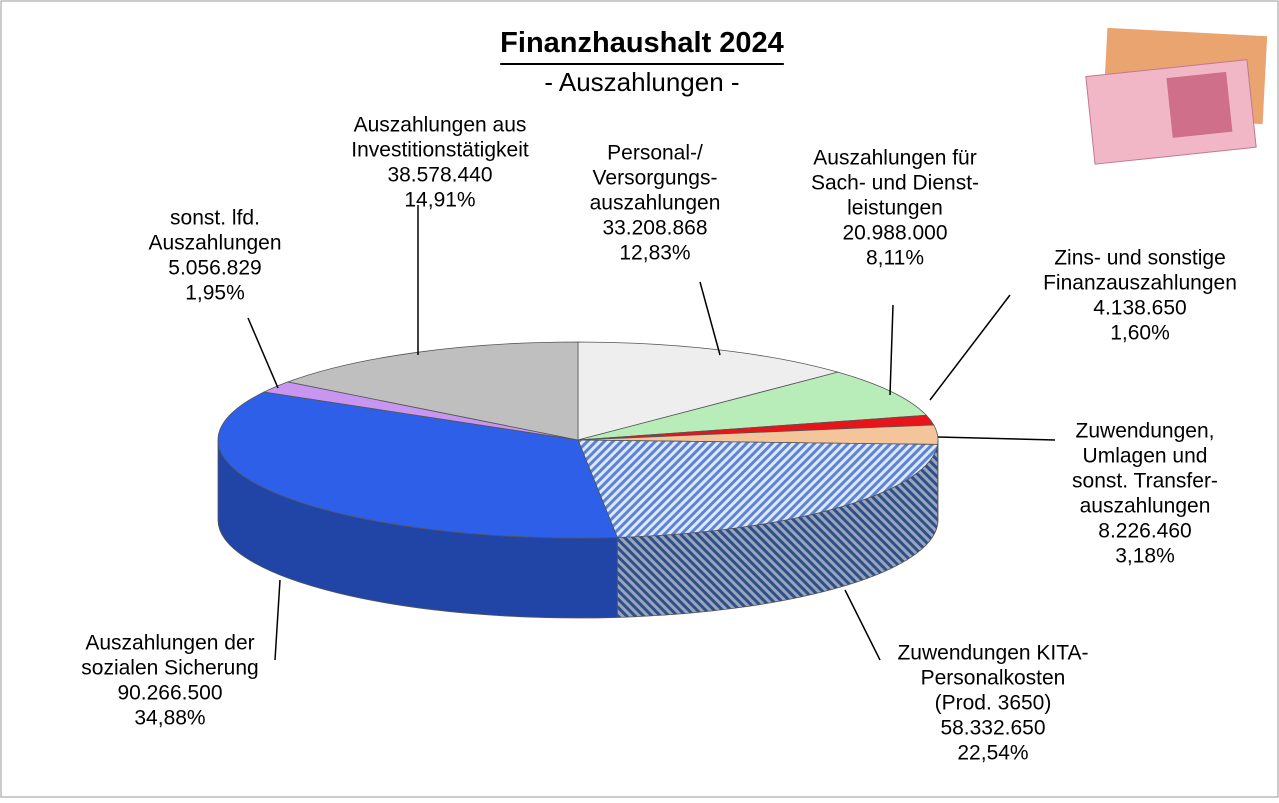  What do you see at coordinates (214, 242) in the screenshot?
I see `slice-label: Auszahlungen` at bounding box center [214, 242].